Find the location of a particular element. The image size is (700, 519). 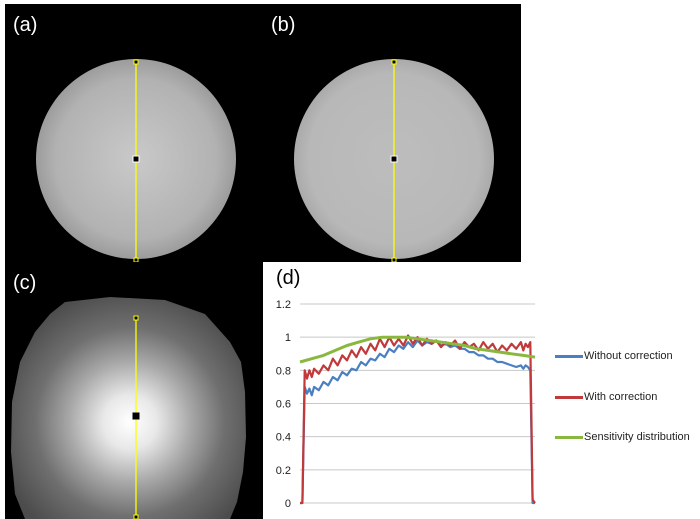

legend-swatch-with-correction is located at coordinates (569, 397).